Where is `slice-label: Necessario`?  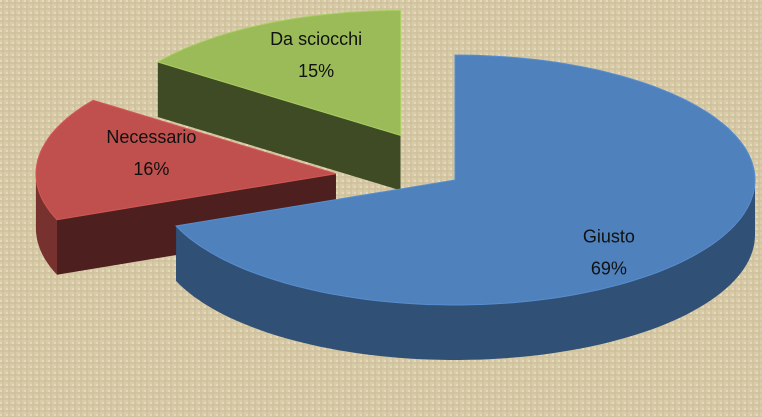
slice-label: Necessario is located at coordinates (151, 137).